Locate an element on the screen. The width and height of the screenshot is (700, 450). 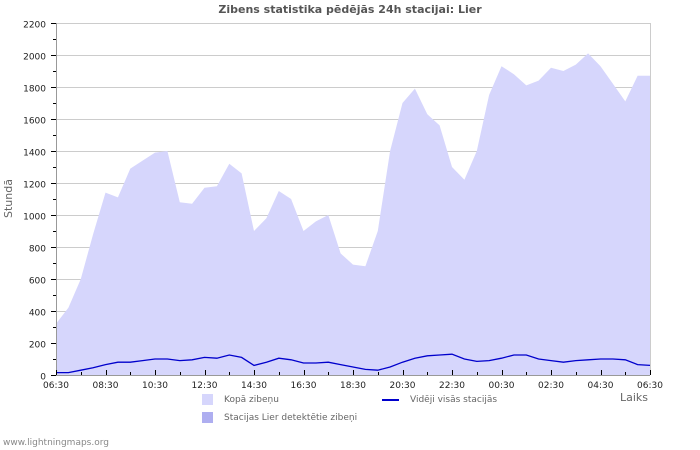
svg-text: 16:30 is located at coordinates (304, 386).